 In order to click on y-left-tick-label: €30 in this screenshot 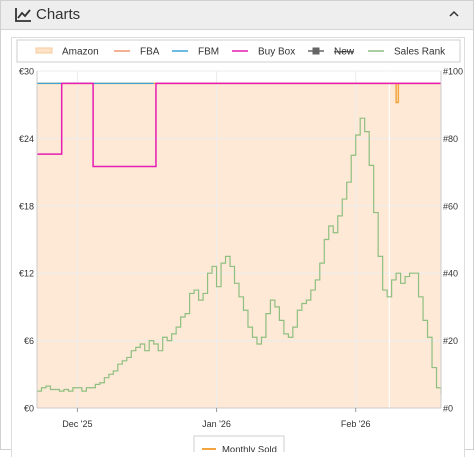, I will do `click(26, 72)`.